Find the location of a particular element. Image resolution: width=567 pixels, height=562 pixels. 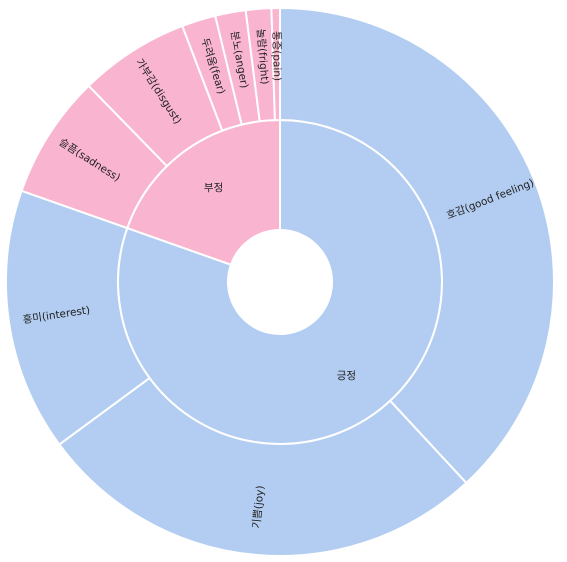

outer-label: 기쁨(joy) is located at coordinates (259, 507).